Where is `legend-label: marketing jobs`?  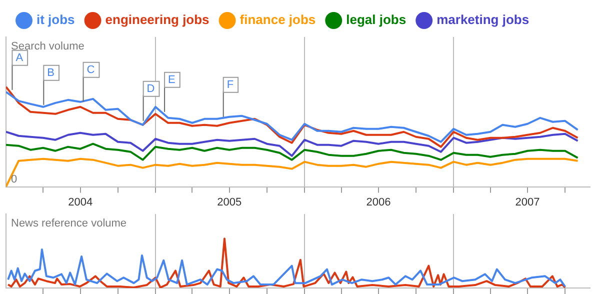
legend-label: marketing jobs is located at coordinates (483, 20).